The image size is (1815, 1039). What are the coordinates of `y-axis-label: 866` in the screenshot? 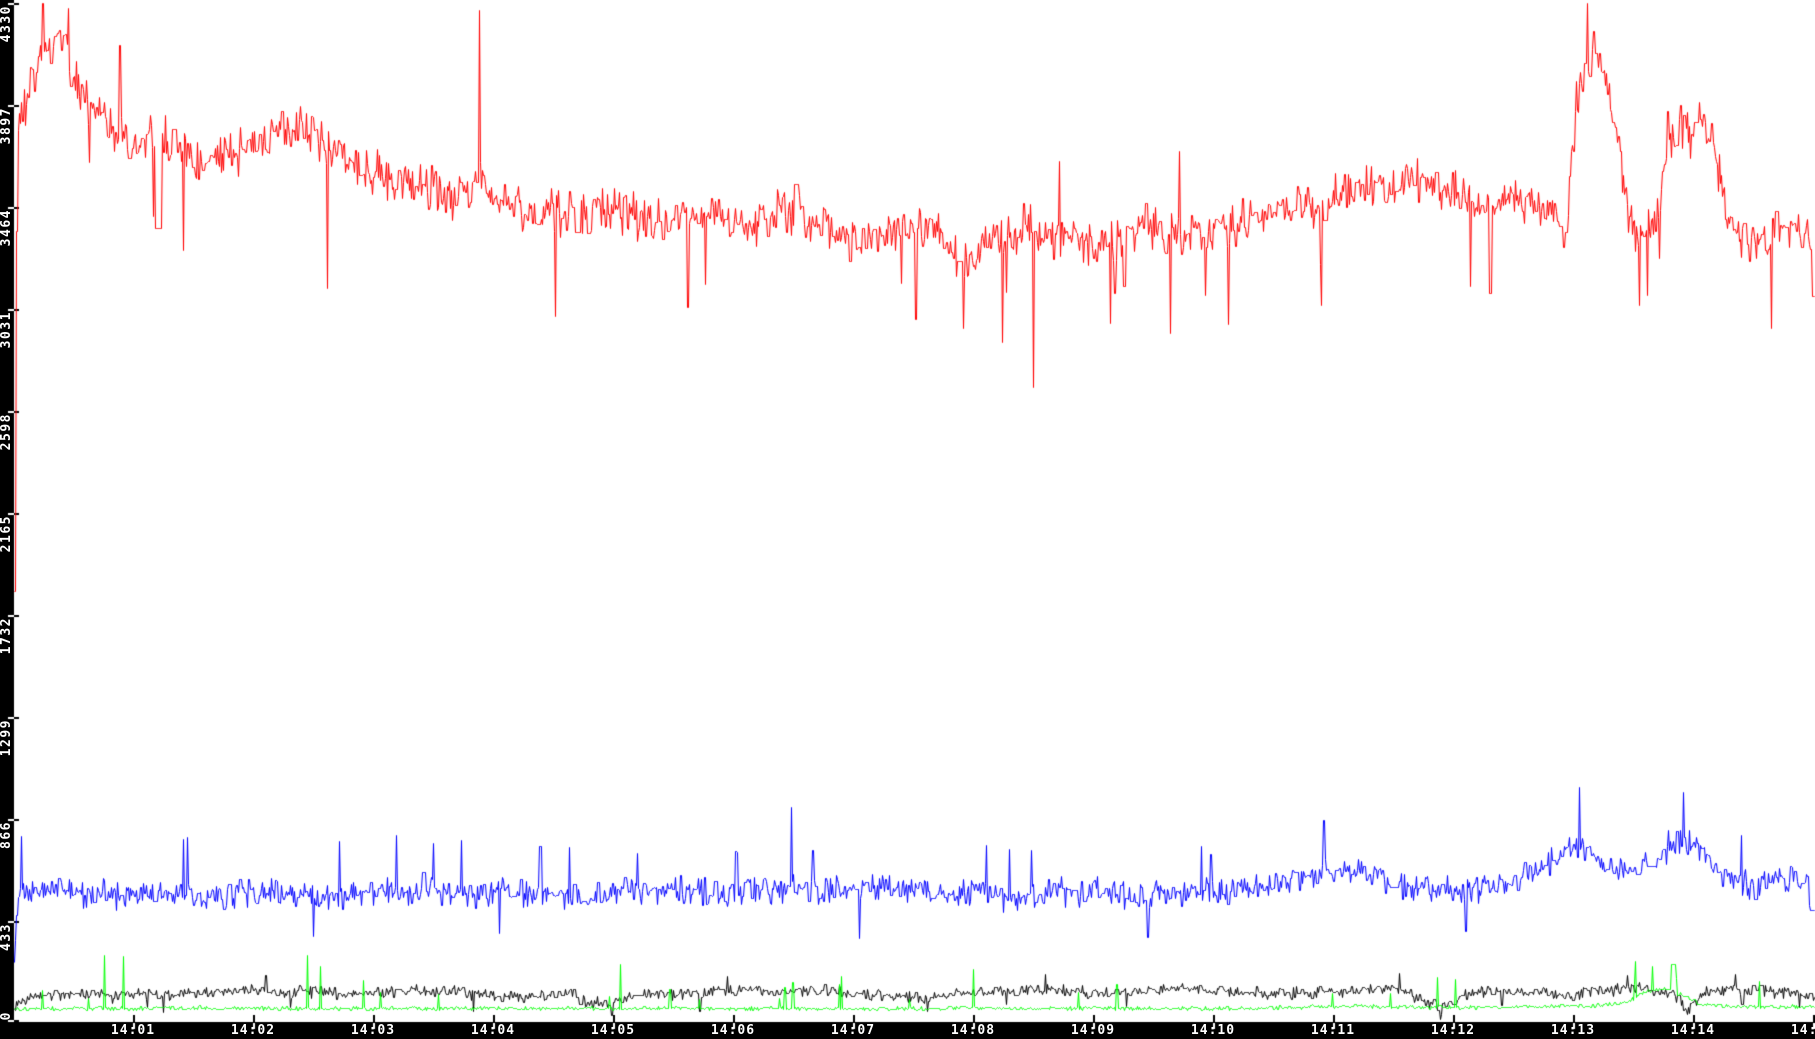 It's located at (7, 835).